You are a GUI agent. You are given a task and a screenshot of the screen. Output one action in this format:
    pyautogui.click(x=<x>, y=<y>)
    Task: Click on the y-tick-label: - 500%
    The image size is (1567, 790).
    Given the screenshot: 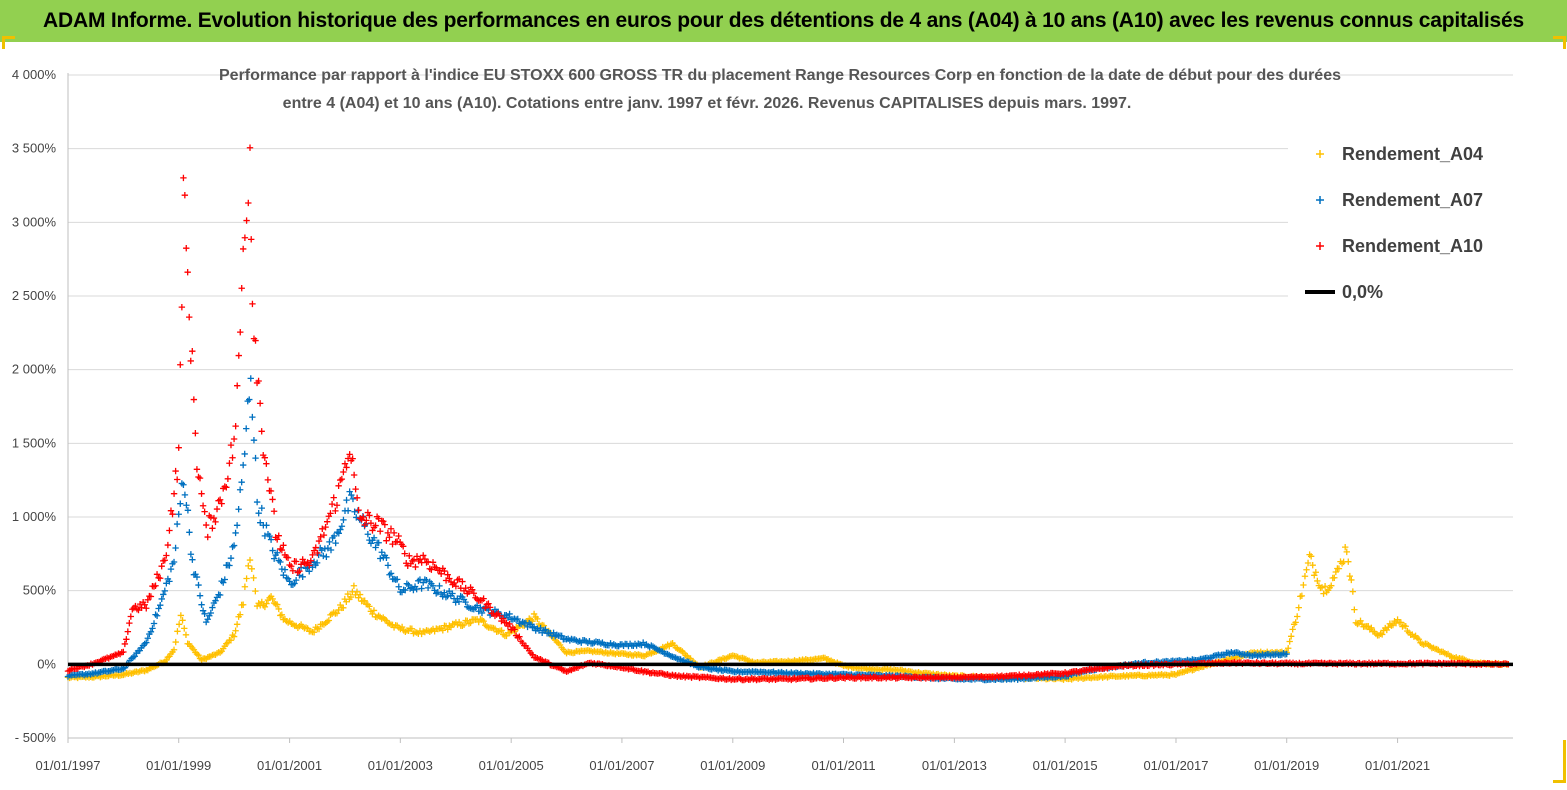 What is the action you would take?
    pyautogui.click(x=36, y=737)
    